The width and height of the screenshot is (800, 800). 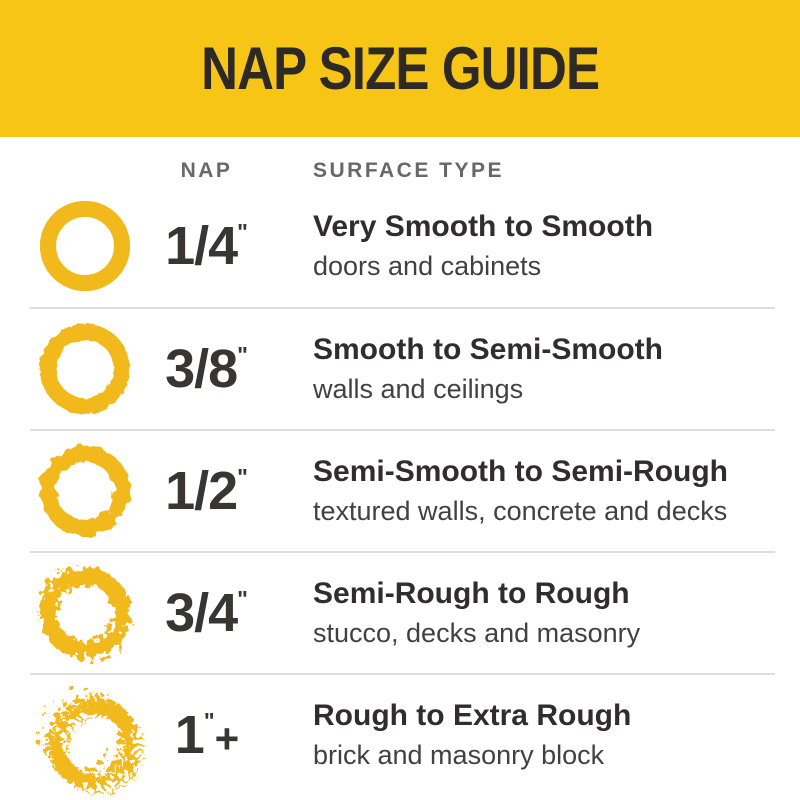 I want to click on page-title: NAP SIZE GUIDE, so click(x=400, y=68).